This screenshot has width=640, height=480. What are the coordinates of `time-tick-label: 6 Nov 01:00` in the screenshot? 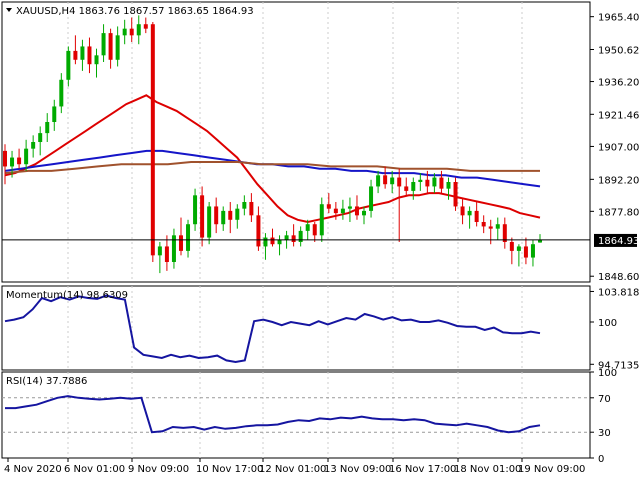 It's located at (94, 469).